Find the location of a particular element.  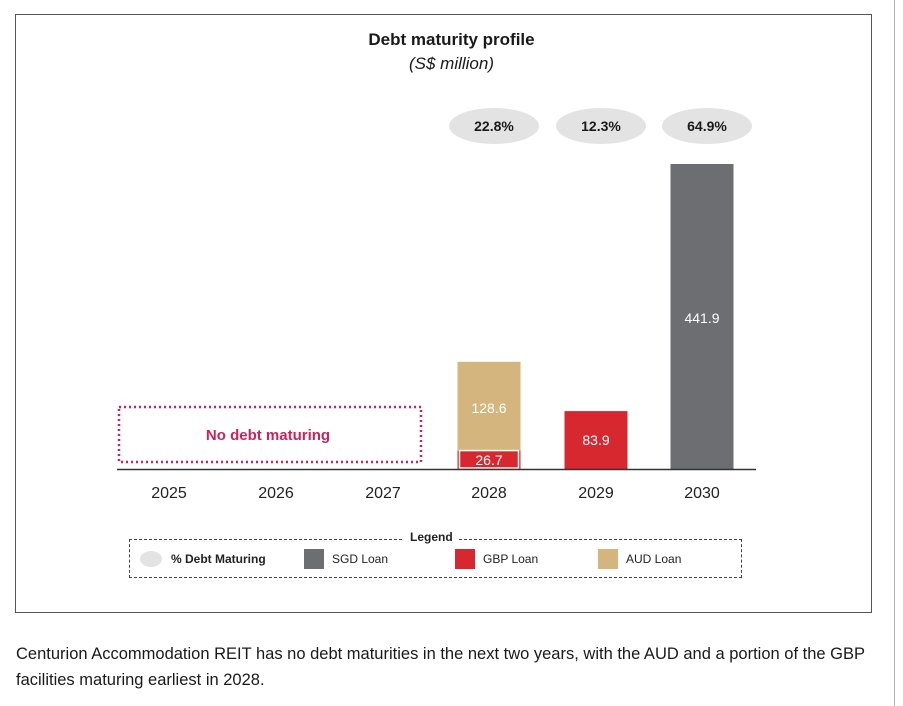

percent-oval-2028 is located at coordinates (494, 126).